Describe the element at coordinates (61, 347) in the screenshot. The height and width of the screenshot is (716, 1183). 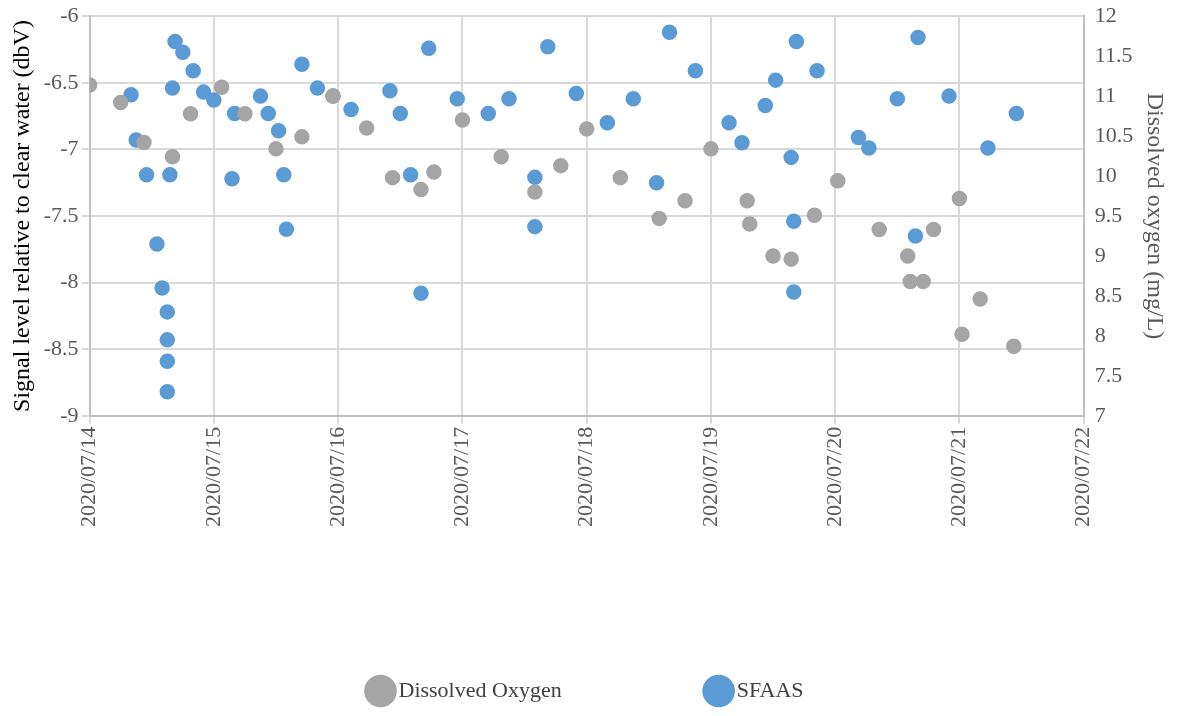
I see `y-tick-label: -8.5` at that location.